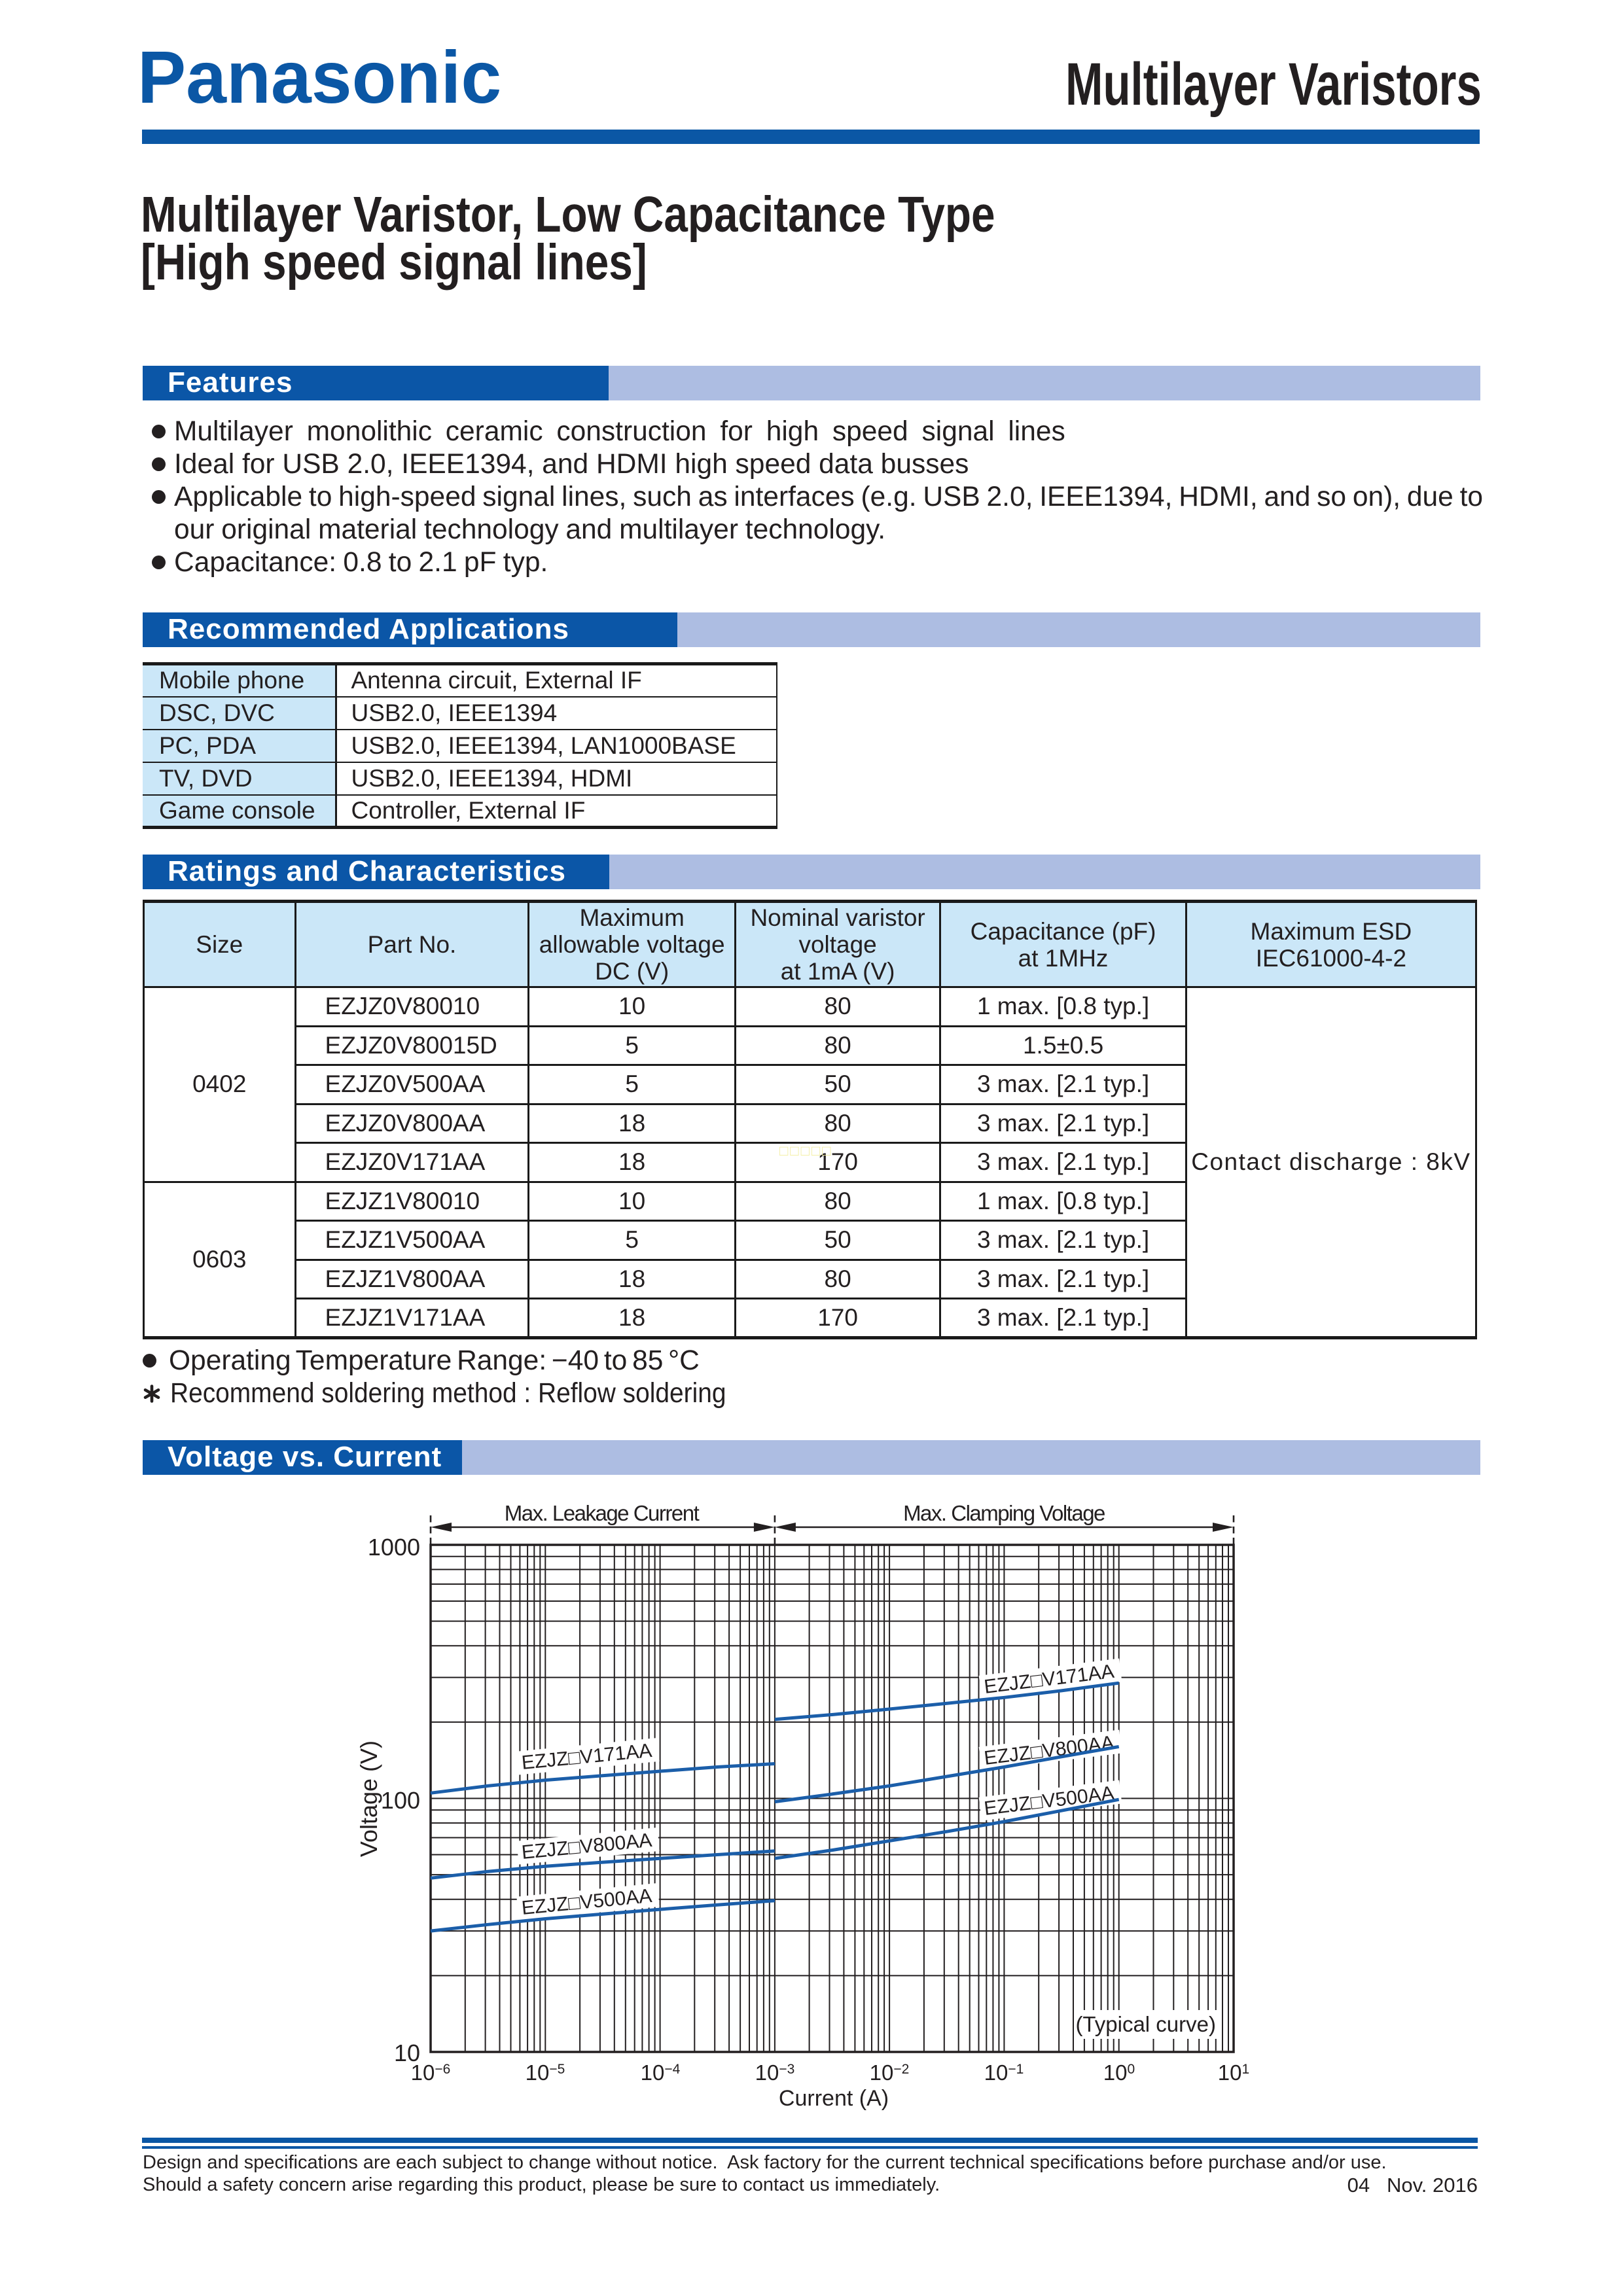  What do you see at coordinates (394, 1547) in the screenshot?
I see `svg-text: 1000` at bounding box center [394, 1547].